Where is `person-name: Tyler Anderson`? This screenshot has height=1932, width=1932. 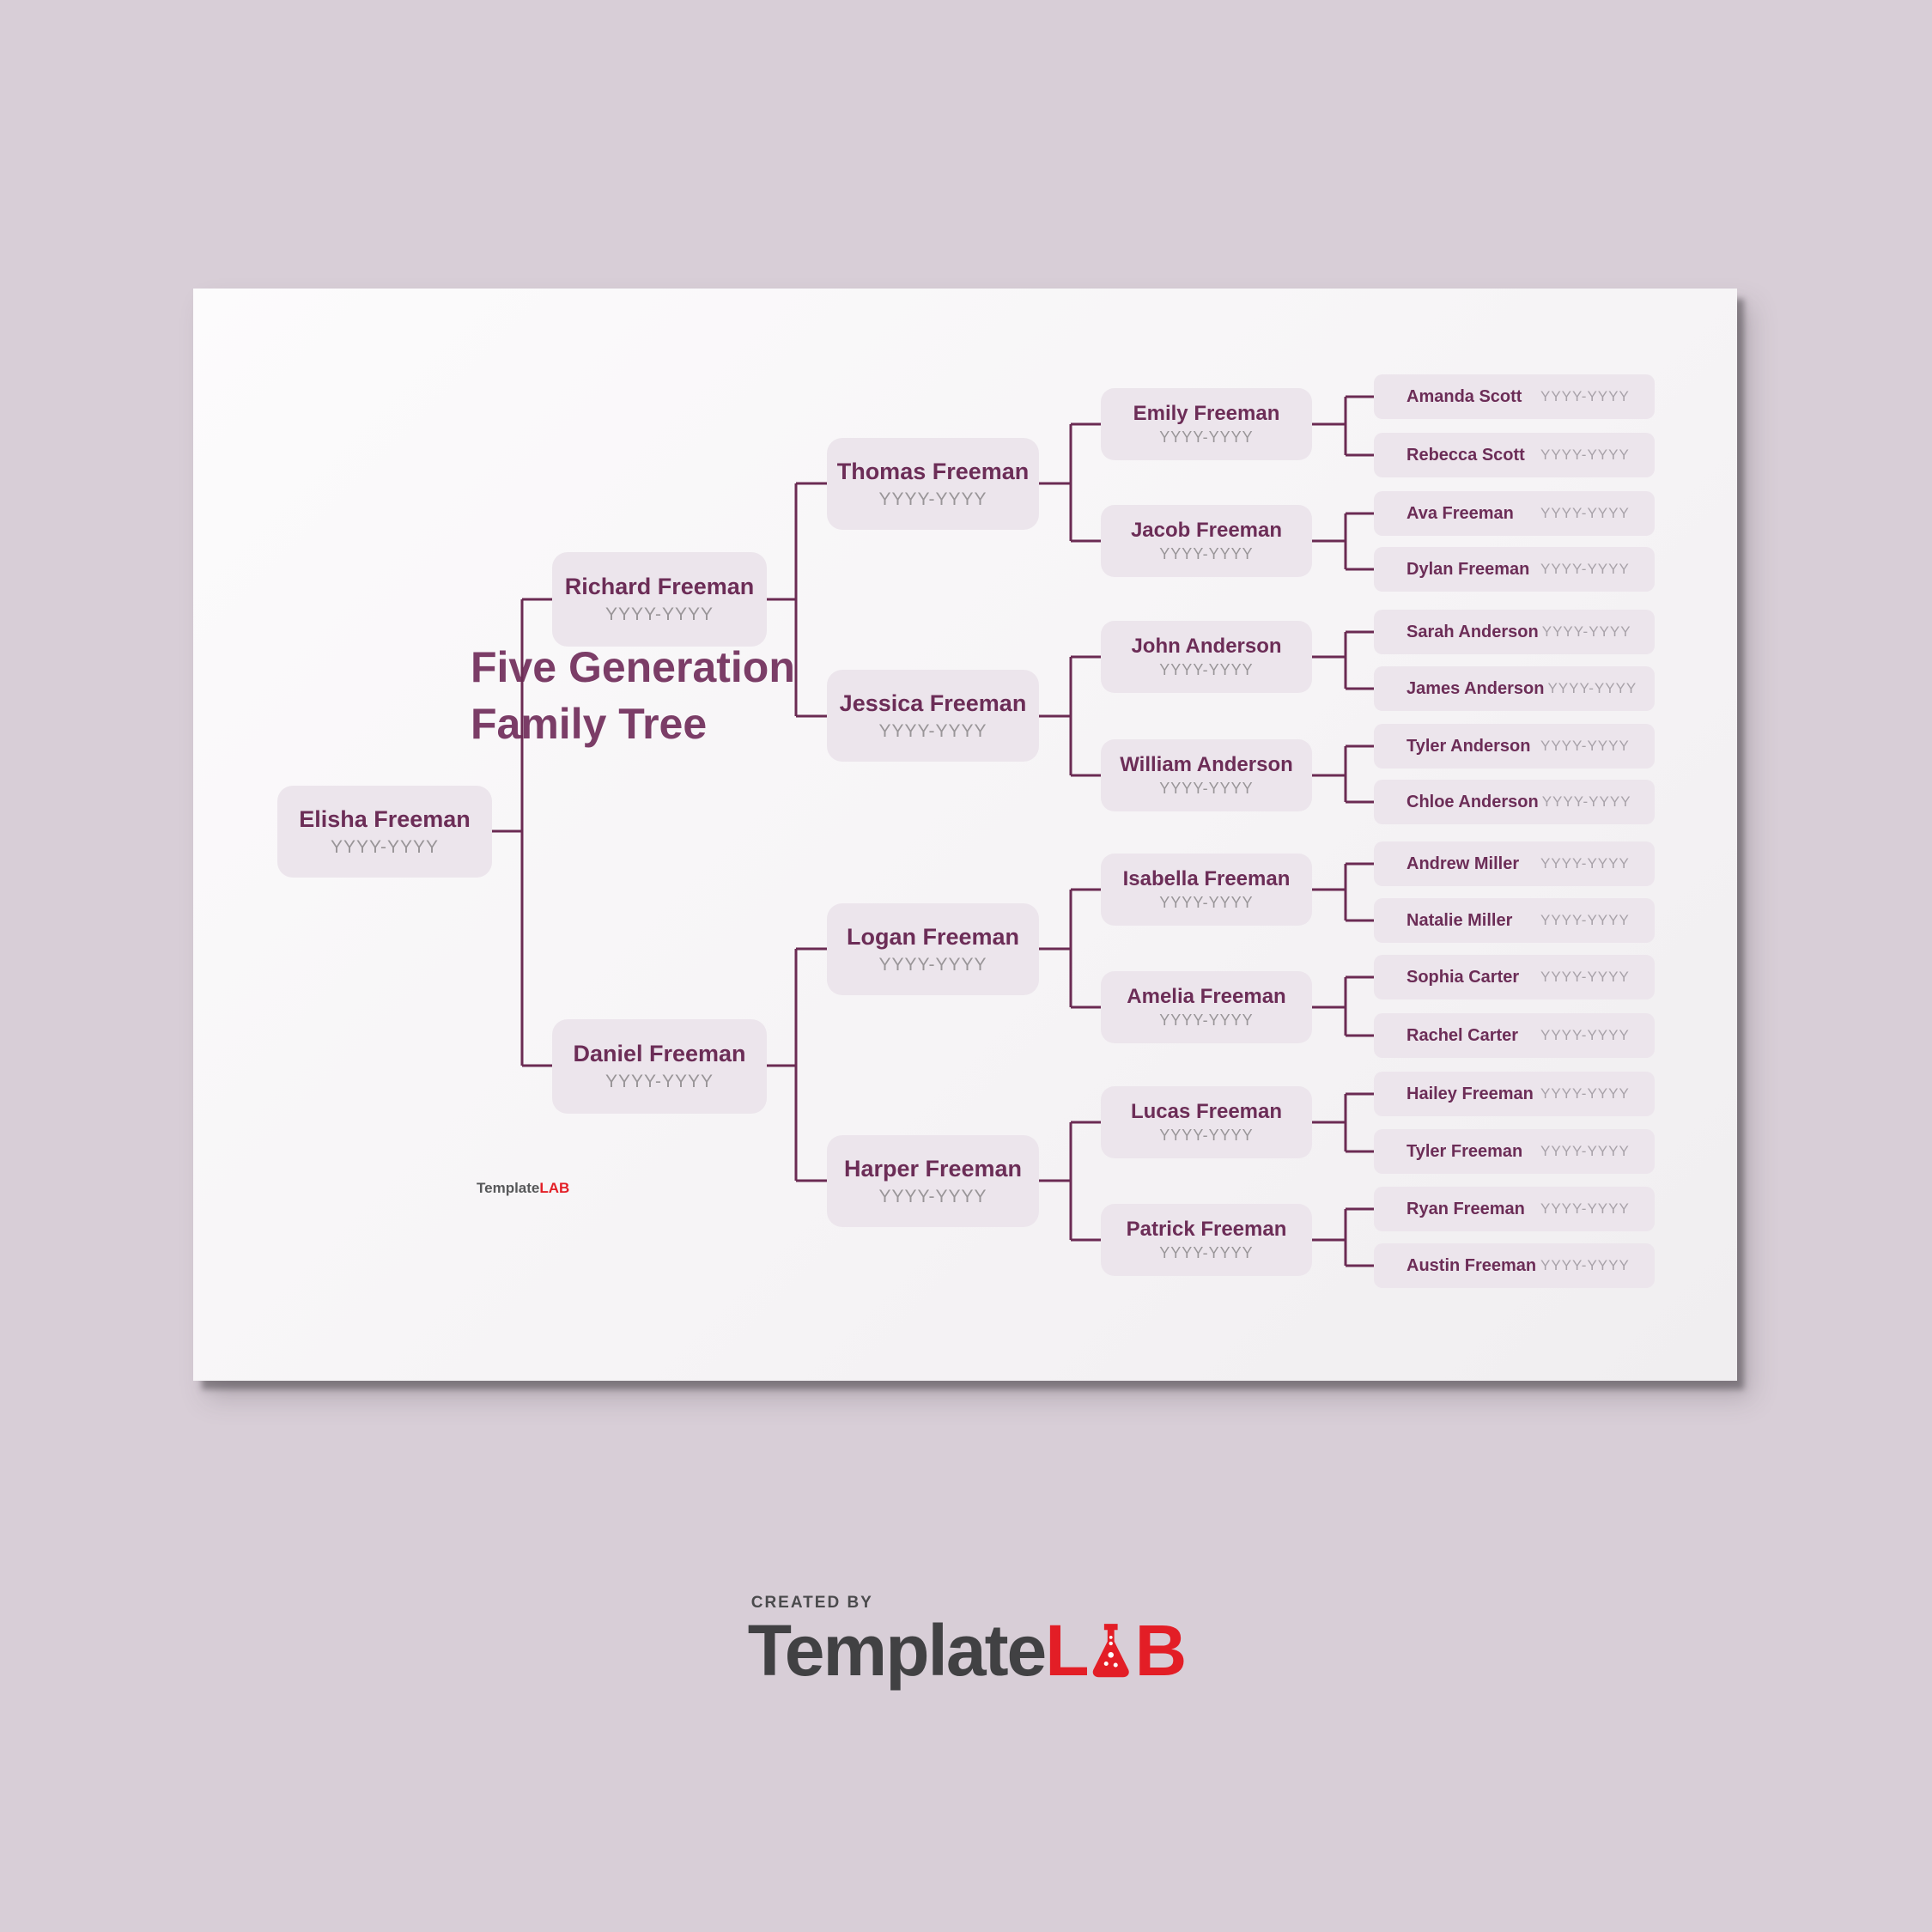
person-name: Tyler Anderson is located at coordinates (1469, 746).